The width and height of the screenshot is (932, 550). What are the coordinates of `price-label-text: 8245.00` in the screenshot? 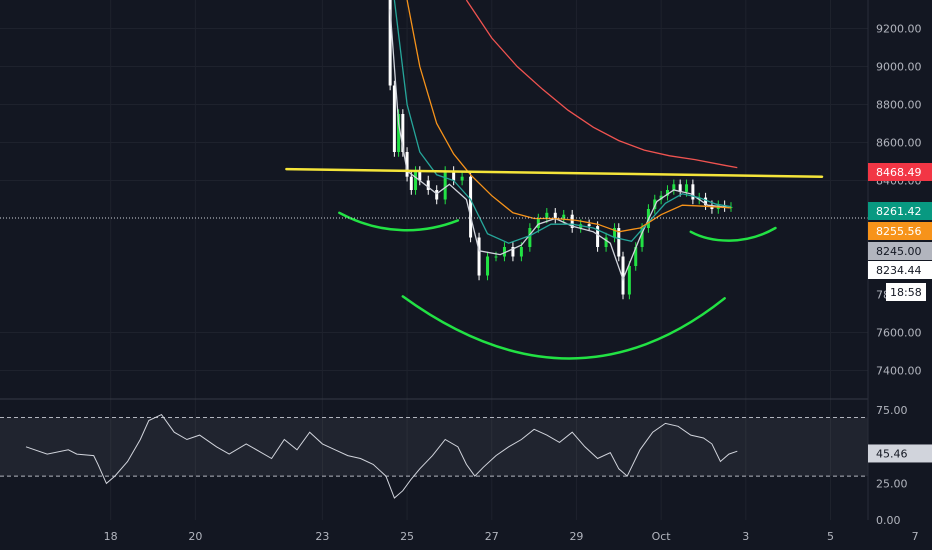 It's located at (899, 251).